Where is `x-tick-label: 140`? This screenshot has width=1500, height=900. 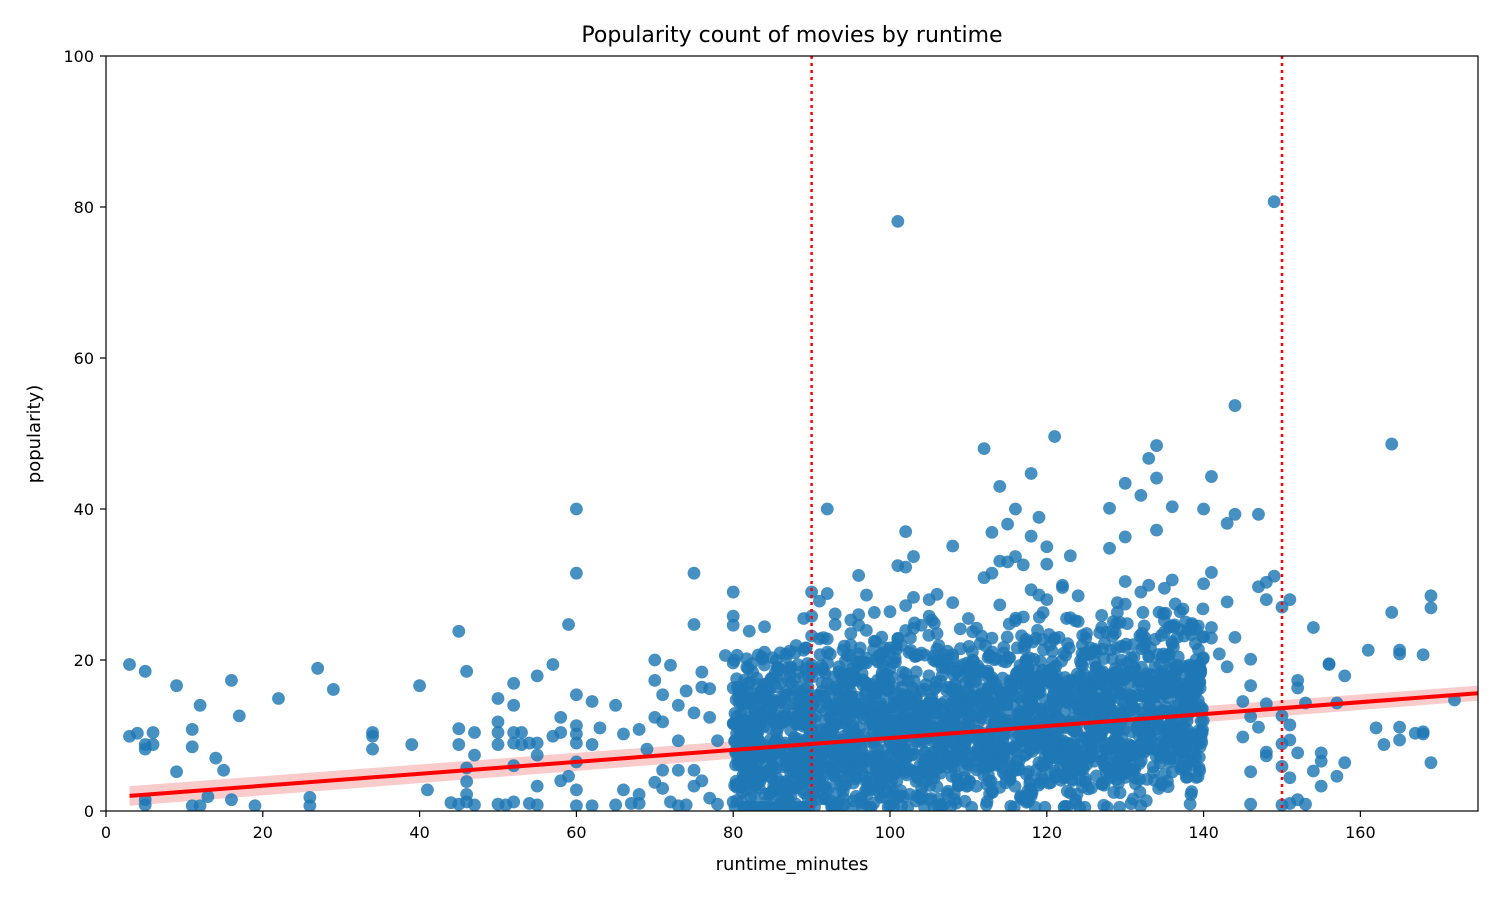
x-tick-label: 140 is located at coordinates (1203, 832).